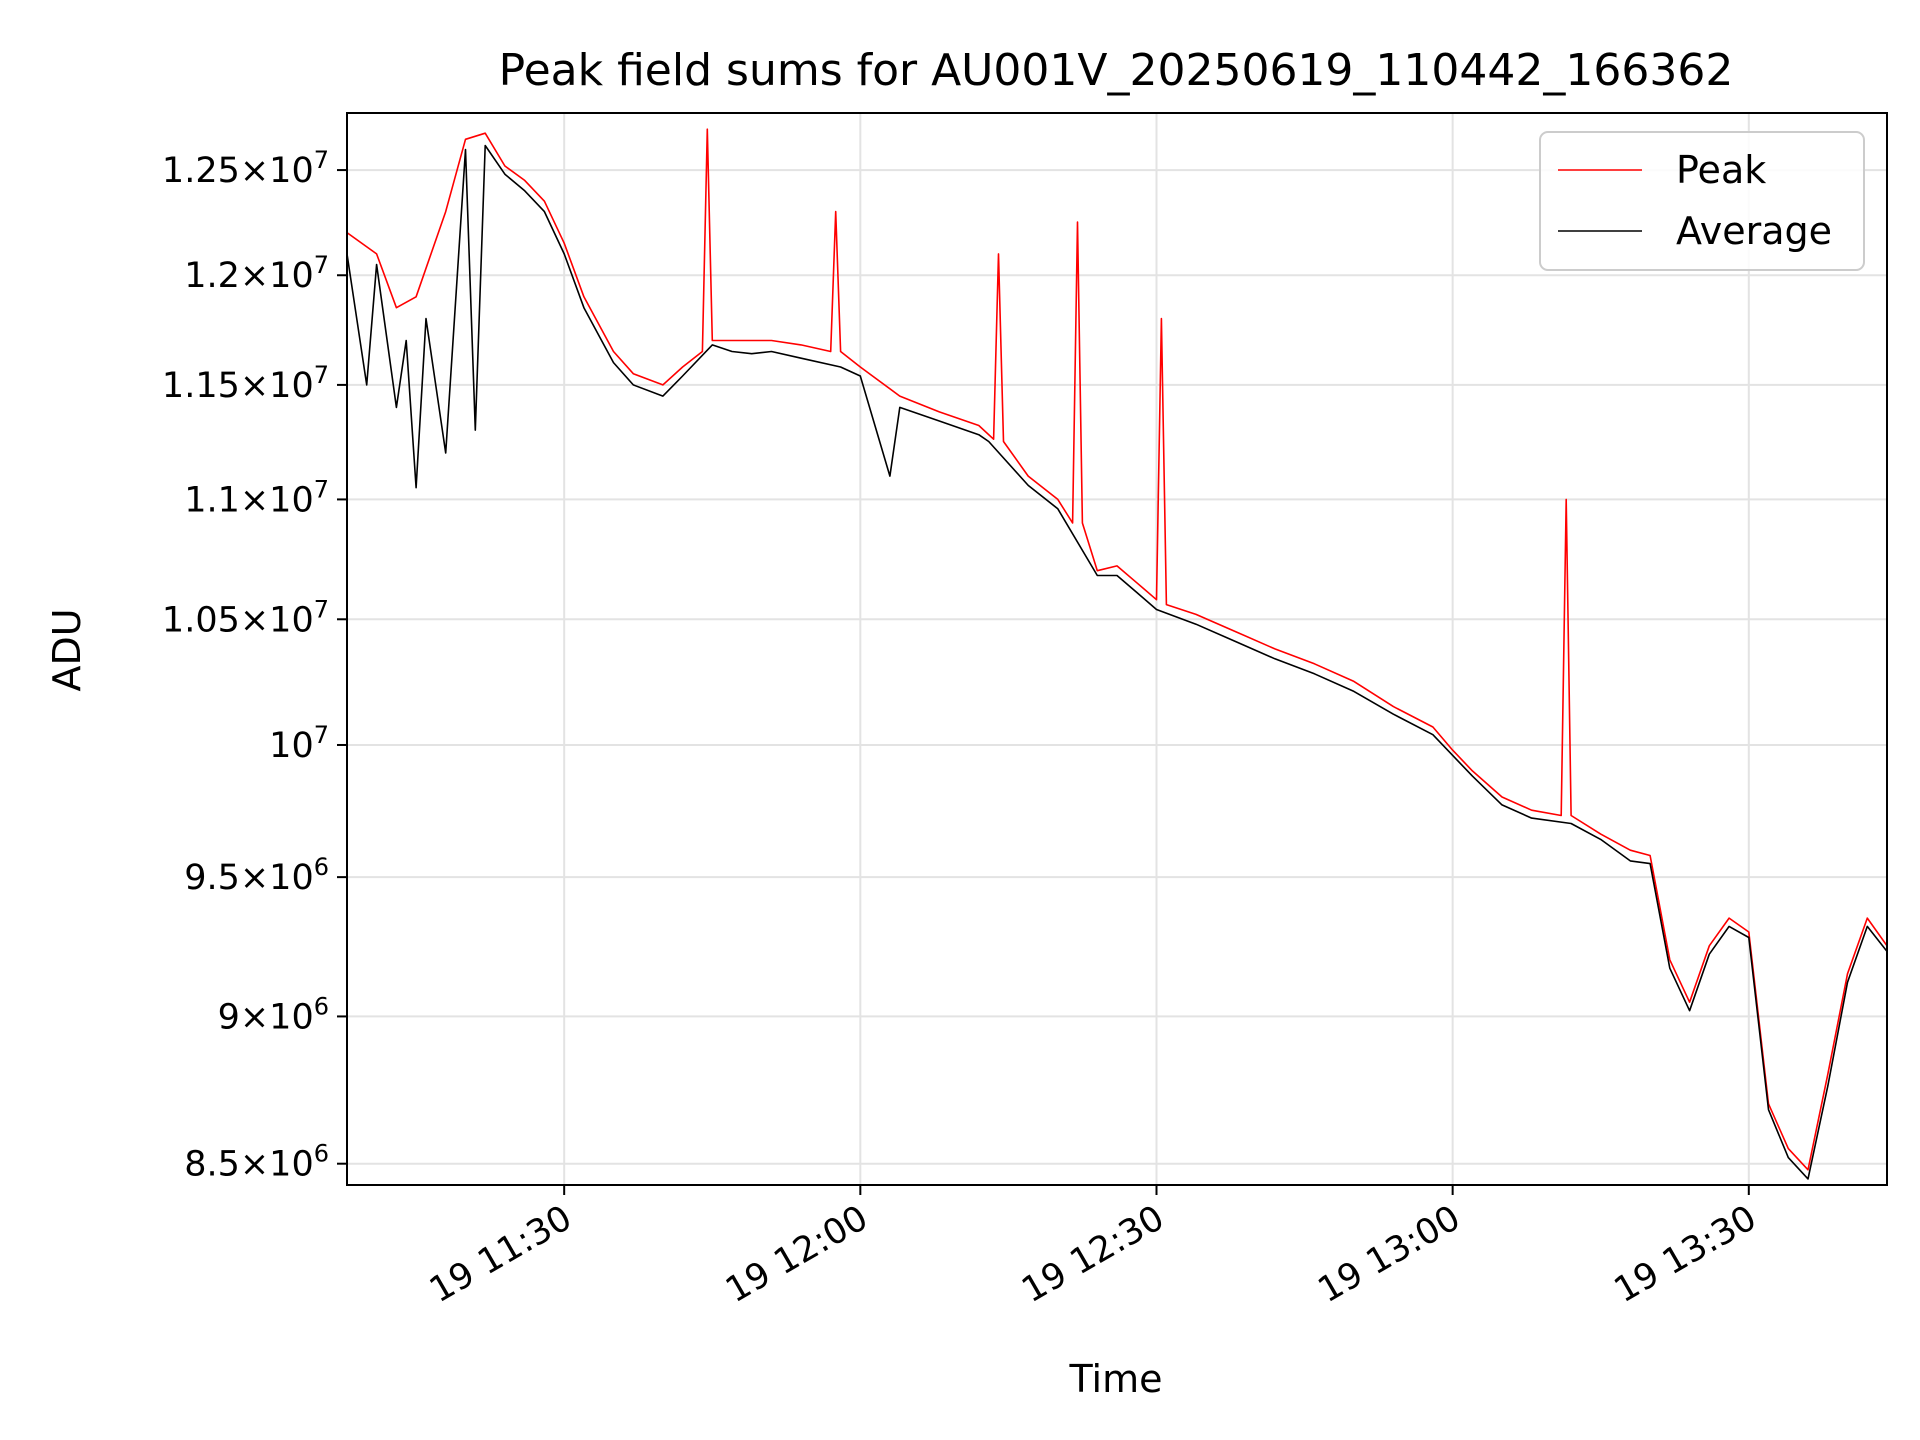 Image resolution: width=1920 pixels, height=1440 pixels. Describe the element at coordinates (256, 497) in the screenshot. I see `y-tick-label: 1.1×107` at that location.